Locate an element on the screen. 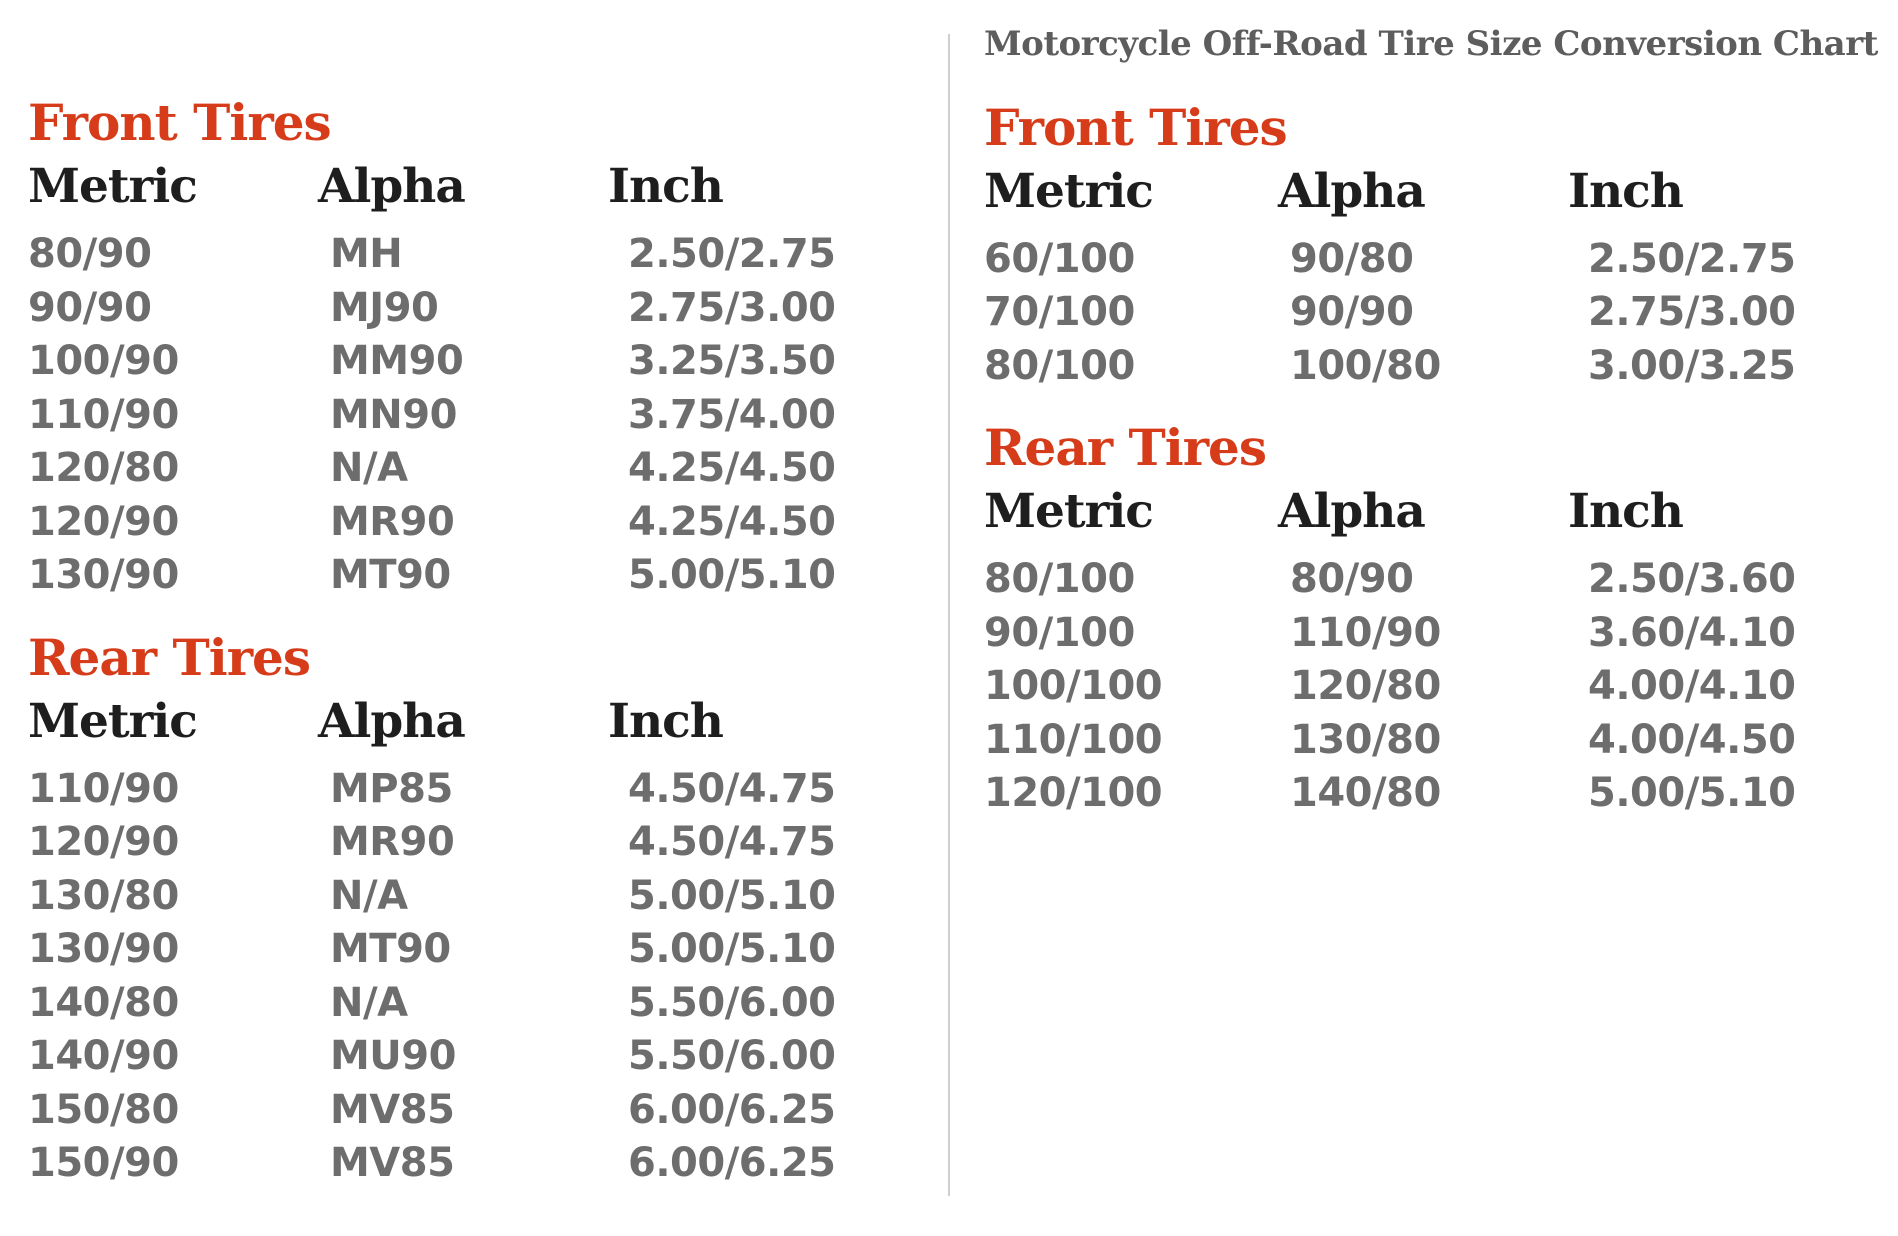 This screenshot has height=1236, width=1898. alpha-cell: 120/80 is located at coordinates (1365, 686).